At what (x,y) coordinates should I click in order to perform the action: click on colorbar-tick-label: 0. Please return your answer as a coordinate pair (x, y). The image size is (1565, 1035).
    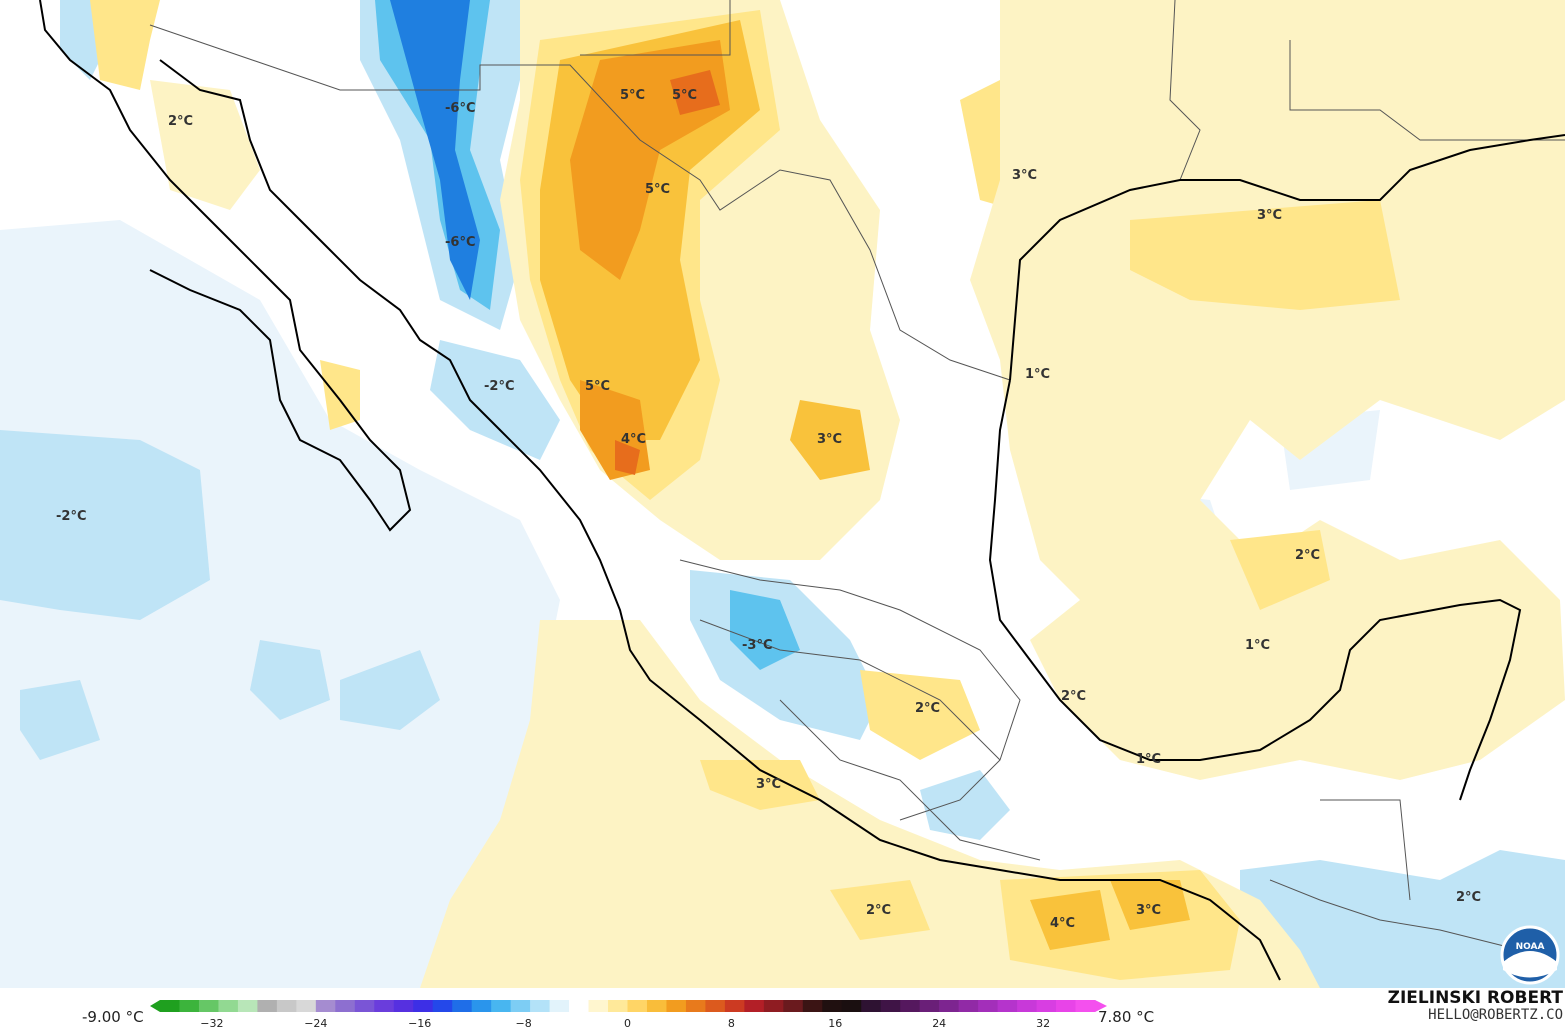
    Looking at the image, I should click on (627, 1023).